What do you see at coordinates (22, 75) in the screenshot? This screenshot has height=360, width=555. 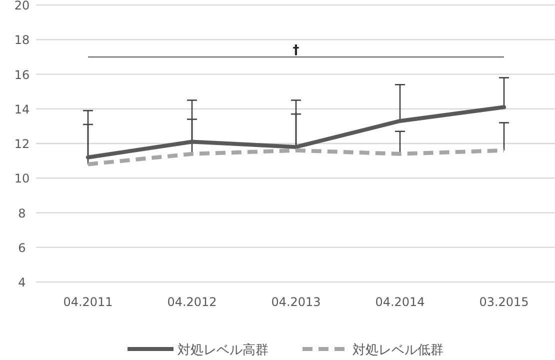 I see `y-tick-label: 16` at bounding box center [22, 75].